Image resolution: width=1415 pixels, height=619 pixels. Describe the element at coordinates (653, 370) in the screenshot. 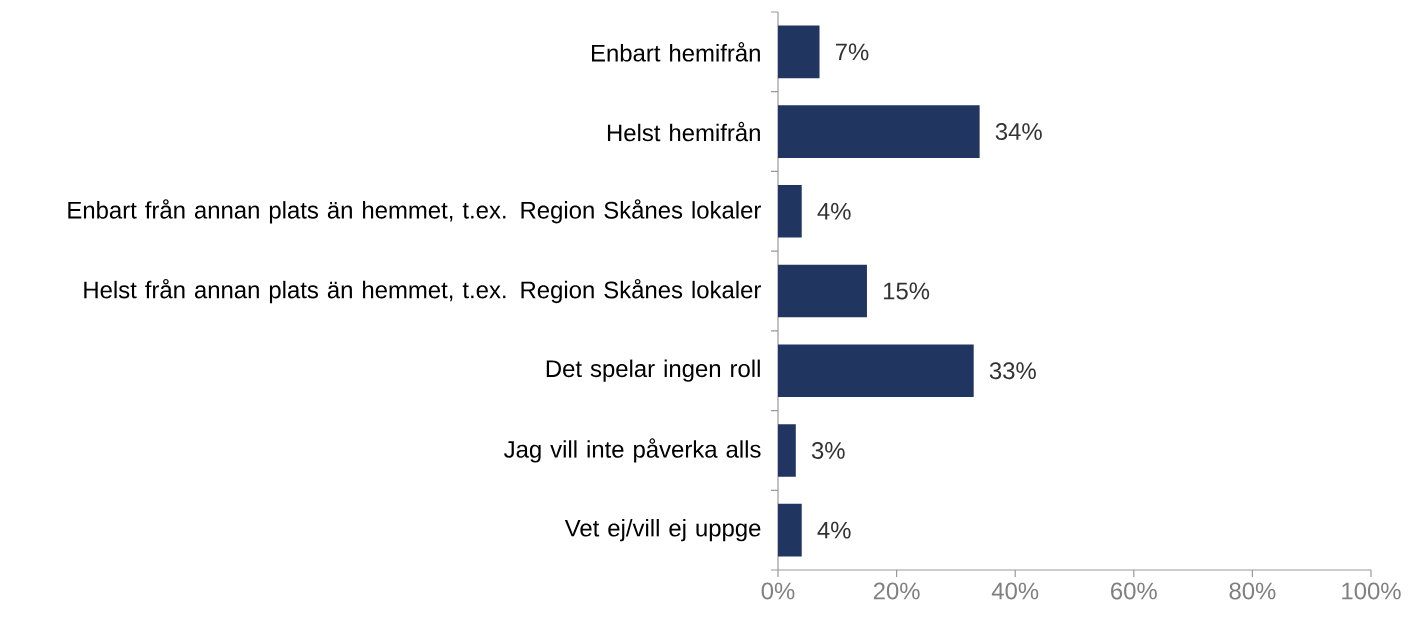

I see `y-tick-label: Det spelar ingen roll` at that location.